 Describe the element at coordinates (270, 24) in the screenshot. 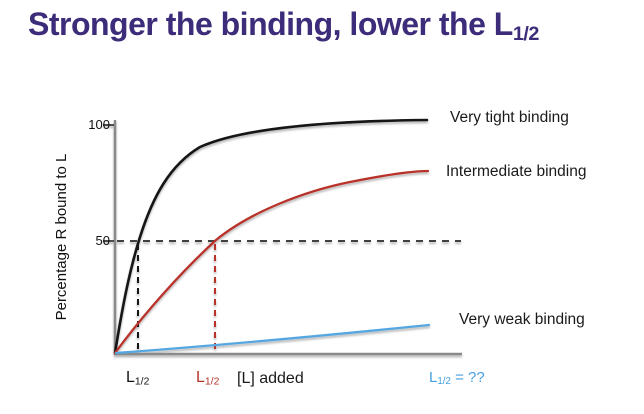

I see `page-title-text: Stronger the binding, lower the L` at that location.